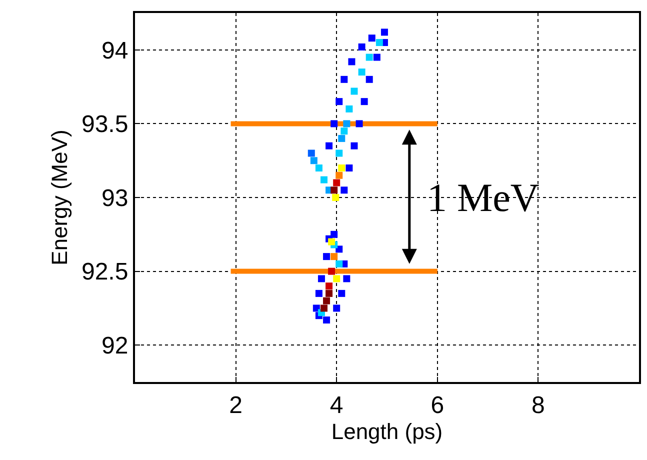 The image size is (647, 460). Describe the element at coordinates (59, 198) in the screenshot. I see `y-axis-title: Energy (MeV)` at that location.